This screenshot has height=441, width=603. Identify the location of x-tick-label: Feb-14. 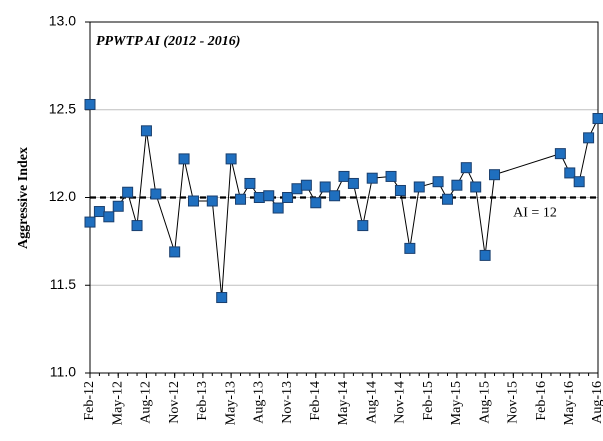
(315, 401).